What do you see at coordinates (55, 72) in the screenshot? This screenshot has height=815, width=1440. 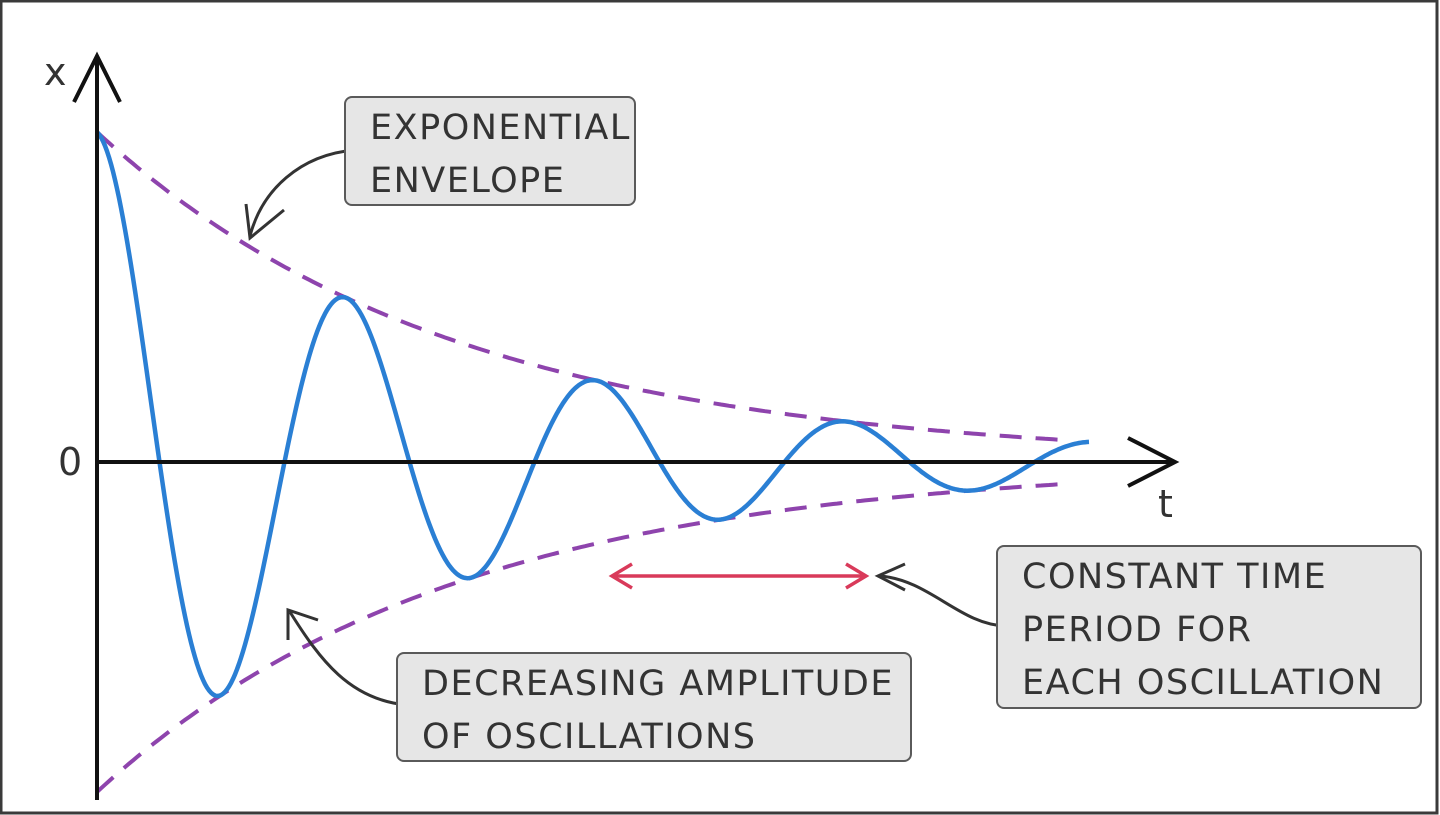 I see `y-axis-label: x` at bounding box center [55, 72].